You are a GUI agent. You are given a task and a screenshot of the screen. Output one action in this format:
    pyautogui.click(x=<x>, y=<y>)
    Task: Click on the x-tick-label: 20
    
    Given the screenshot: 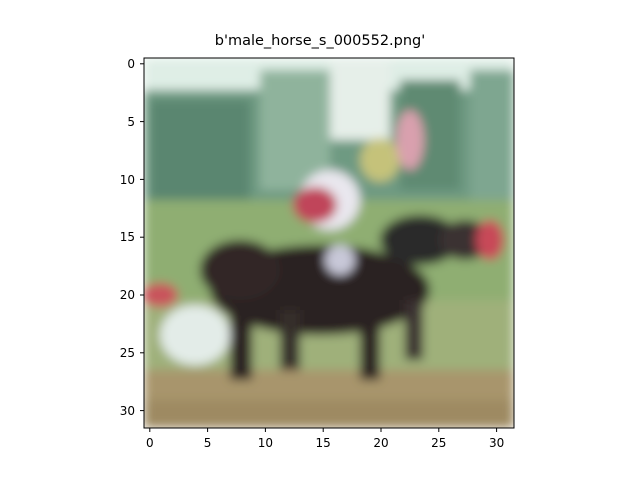 What is the action you would take?
    pyautogui.click(x=380, y=443)
    